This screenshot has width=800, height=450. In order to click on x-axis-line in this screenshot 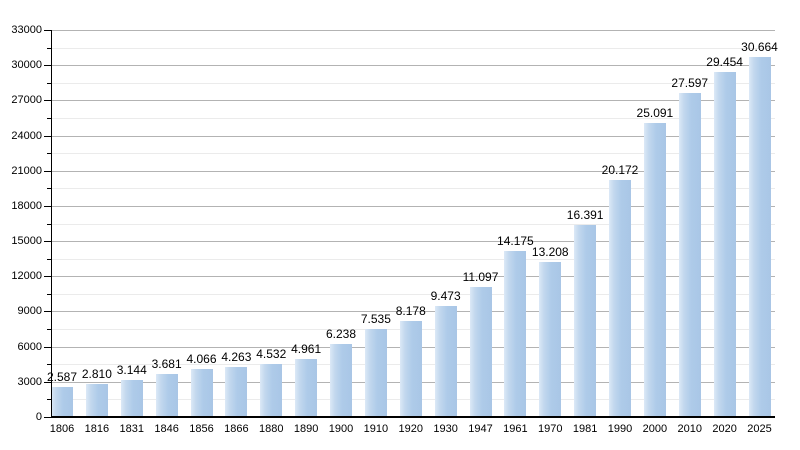, I will do `click(413, 417)`.